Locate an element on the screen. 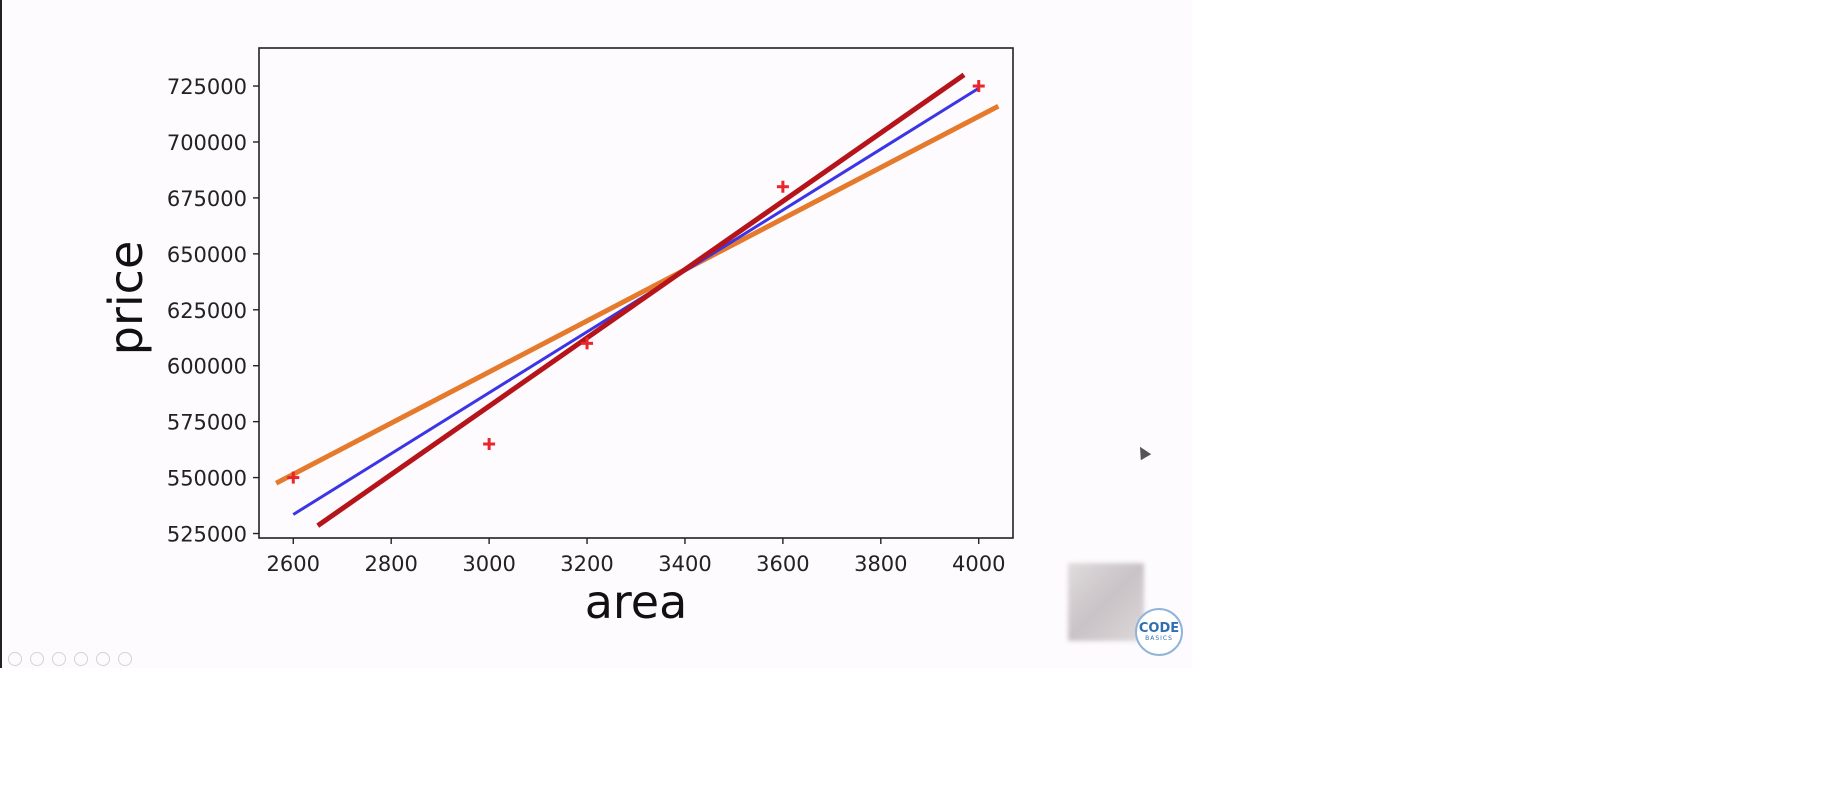  more-options-icon is located at coordinates (125, 659).